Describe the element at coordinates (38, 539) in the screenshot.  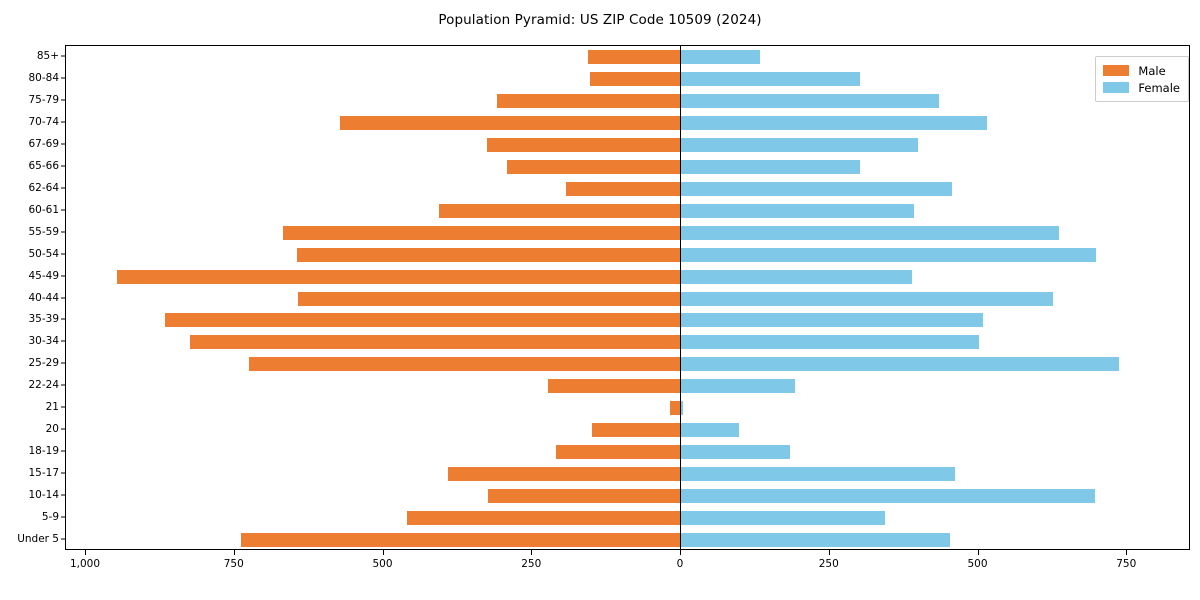
I see `y-tick-label: Under 5` at that location.